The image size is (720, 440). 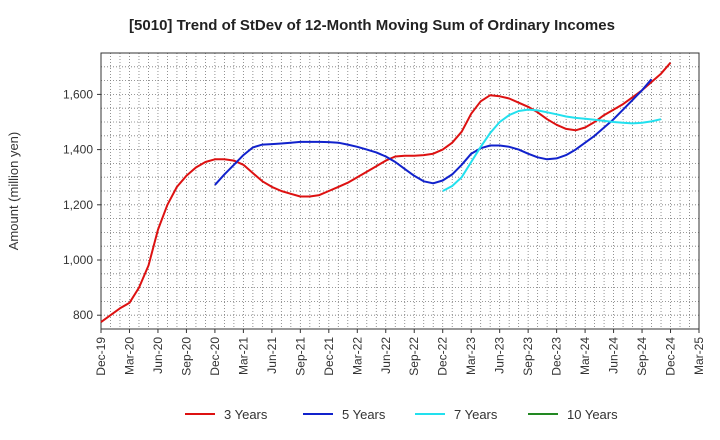 I want to click on y-tick-label: 1,000, so click(x=78, y=260).